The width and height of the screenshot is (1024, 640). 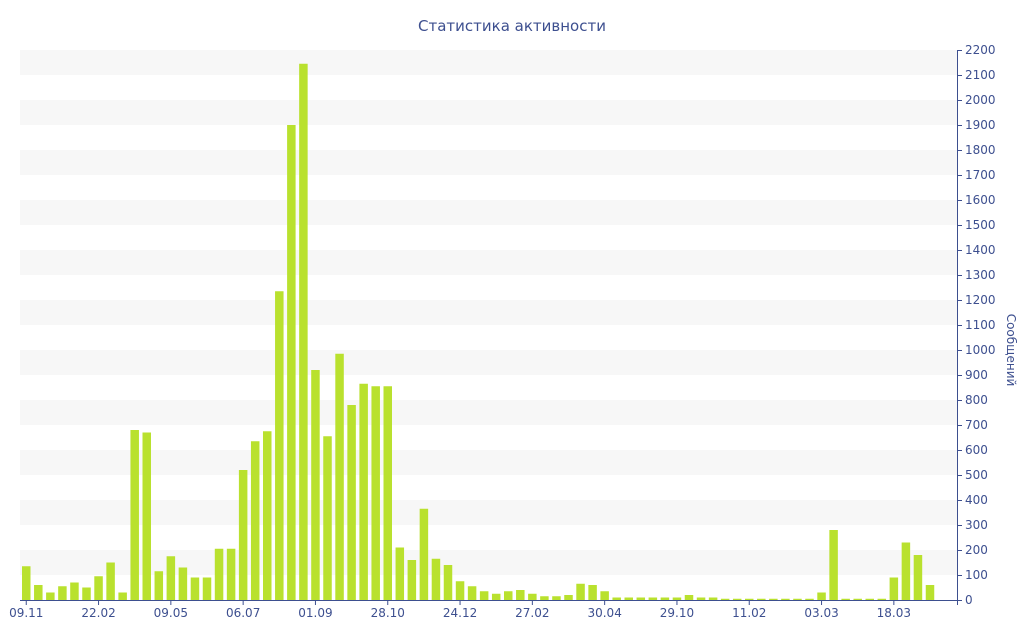 What do you see at coordinates (171, 613) in the screenshot?
I see `x-tick-label: 09.05` at bounding box center [171, 613].